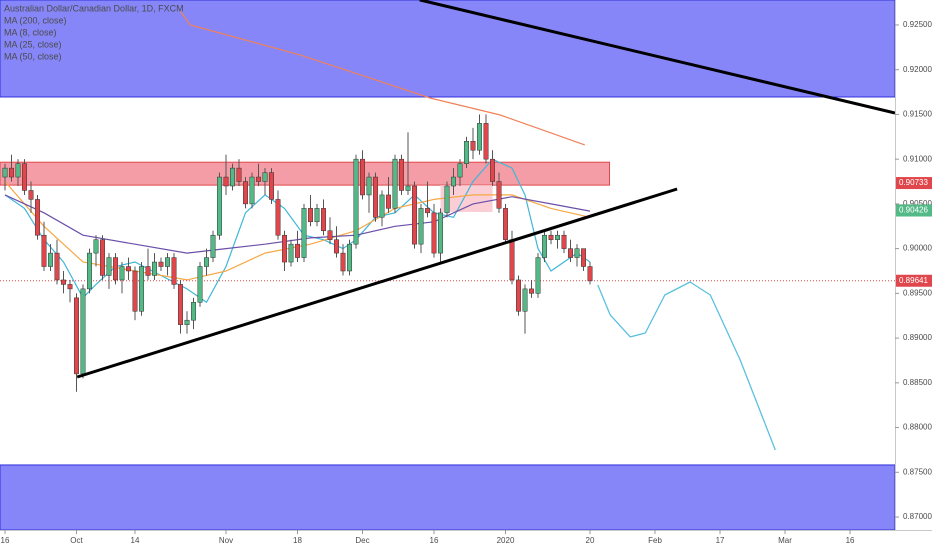 The image size is (932, 550). Describe the element at coordinates (917, 69) in the screenshot. I see `y-tick-label: 0.92000` at that location.